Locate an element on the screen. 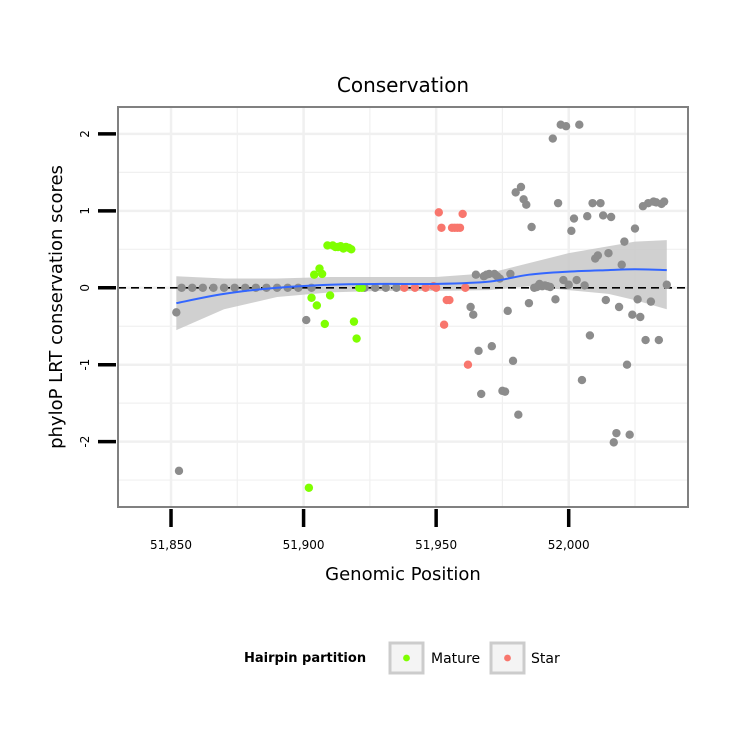 Image resolution: width=750 pixels, height=750 pixels. smooth-trend-line is located at coordinates (421, 286).